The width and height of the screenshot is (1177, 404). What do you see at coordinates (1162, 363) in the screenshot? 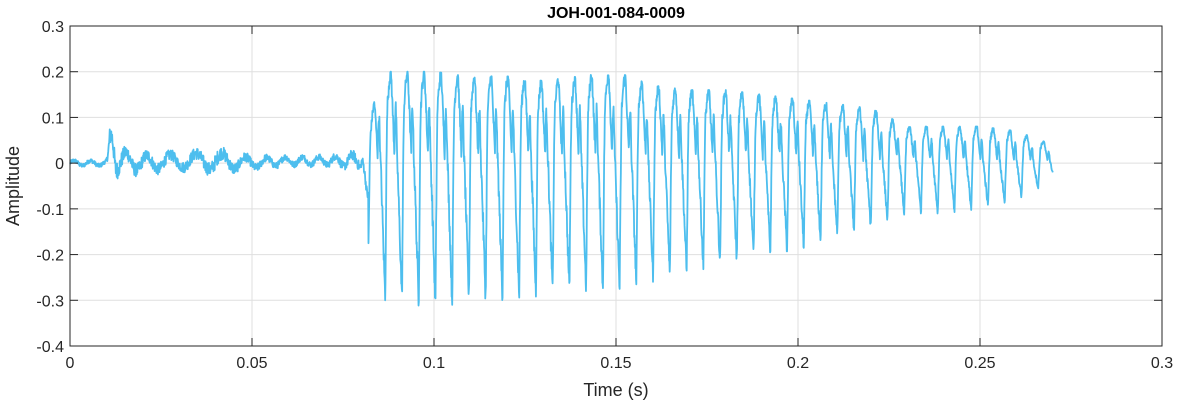
I see `x-tick-label: 0.3` at bounding box center [1162, 363].